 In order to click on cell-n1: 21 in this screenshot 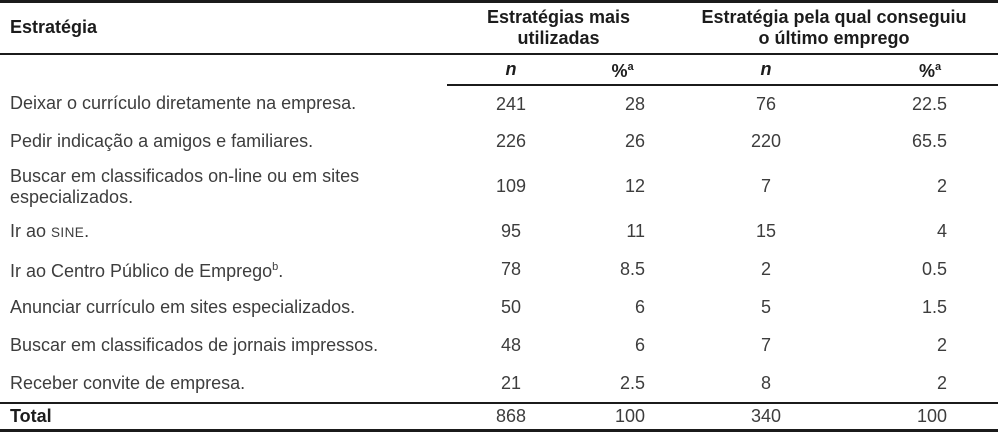, I will do `click(511, 382)`.